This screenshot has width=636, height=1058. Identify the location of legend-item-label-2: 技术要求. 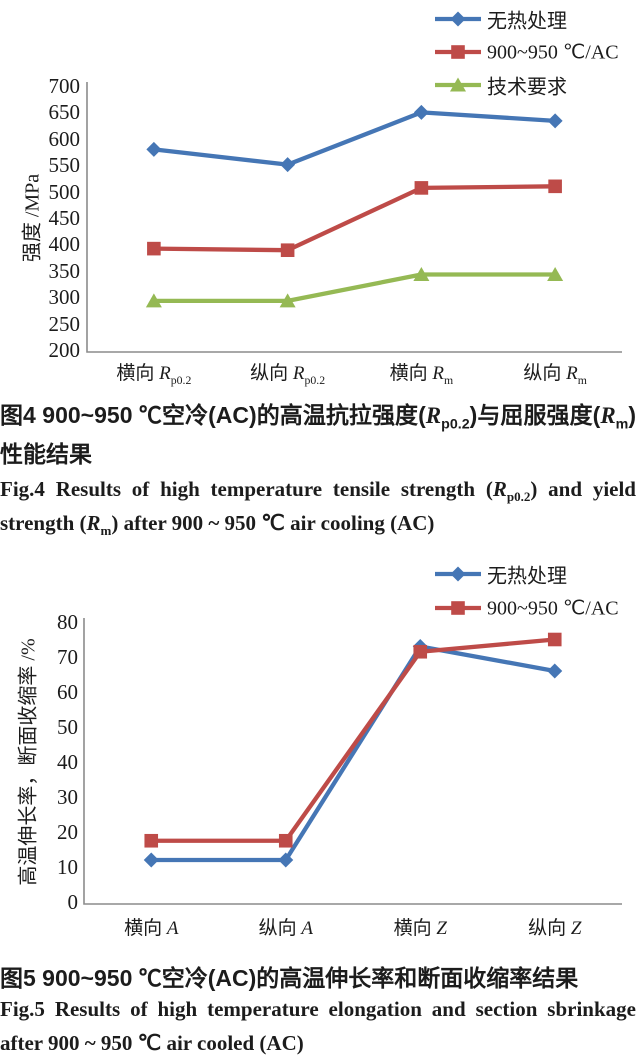
(527, 87).